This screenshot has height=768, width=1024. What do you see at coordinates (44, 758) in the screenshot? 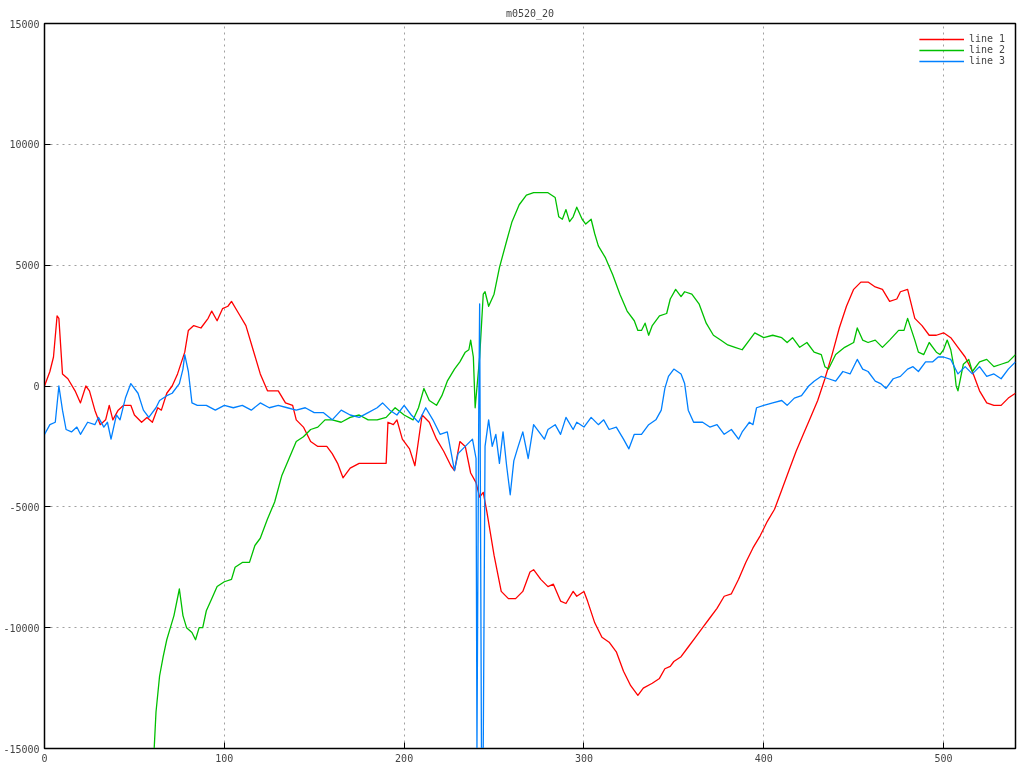
I see `x-tick-label: 0` at bounding box center [44, 758].